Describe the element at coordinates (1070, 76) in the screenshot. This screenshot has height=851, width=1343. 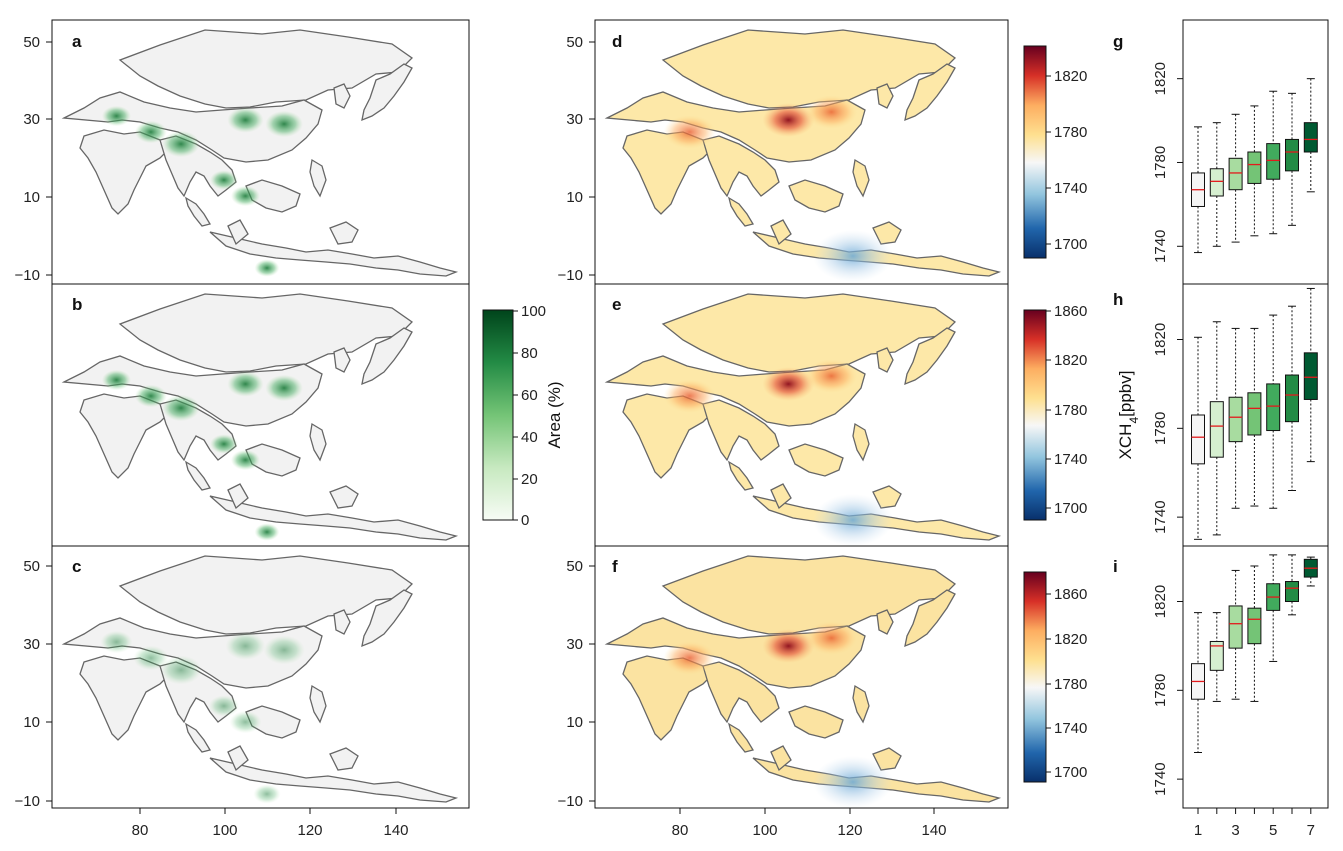
I see `colorbar-d-tick: 1820` at that location.